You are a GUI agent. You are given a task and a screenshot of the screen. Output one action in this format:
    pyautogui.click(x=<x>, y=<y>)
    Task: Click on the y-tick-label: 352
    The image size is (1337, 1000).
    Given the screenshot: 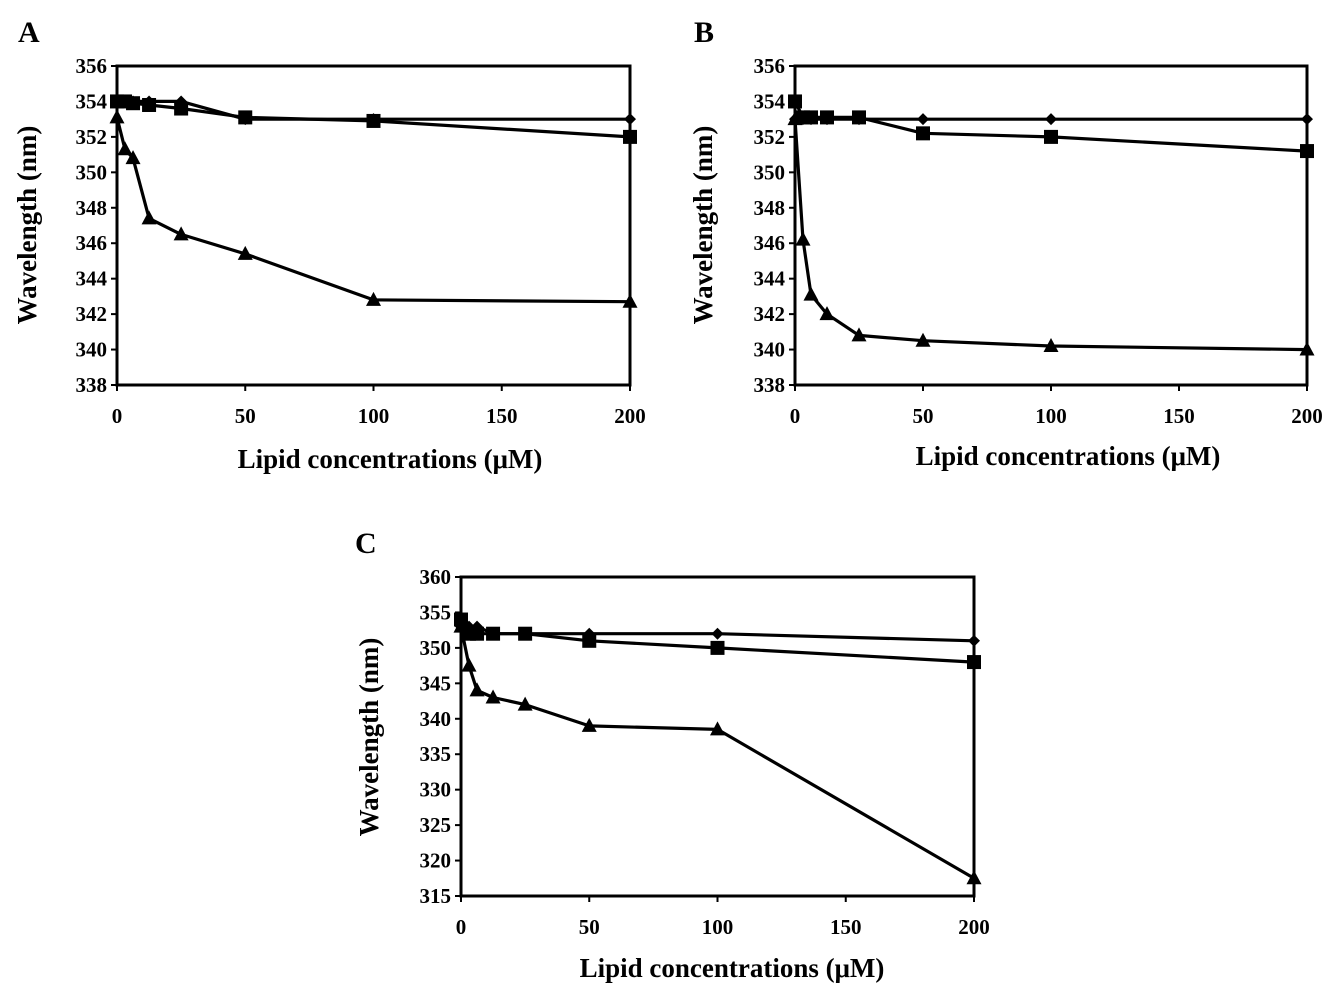 What is the action you would take?
    pyautogui.click(x=92, y=137)
    